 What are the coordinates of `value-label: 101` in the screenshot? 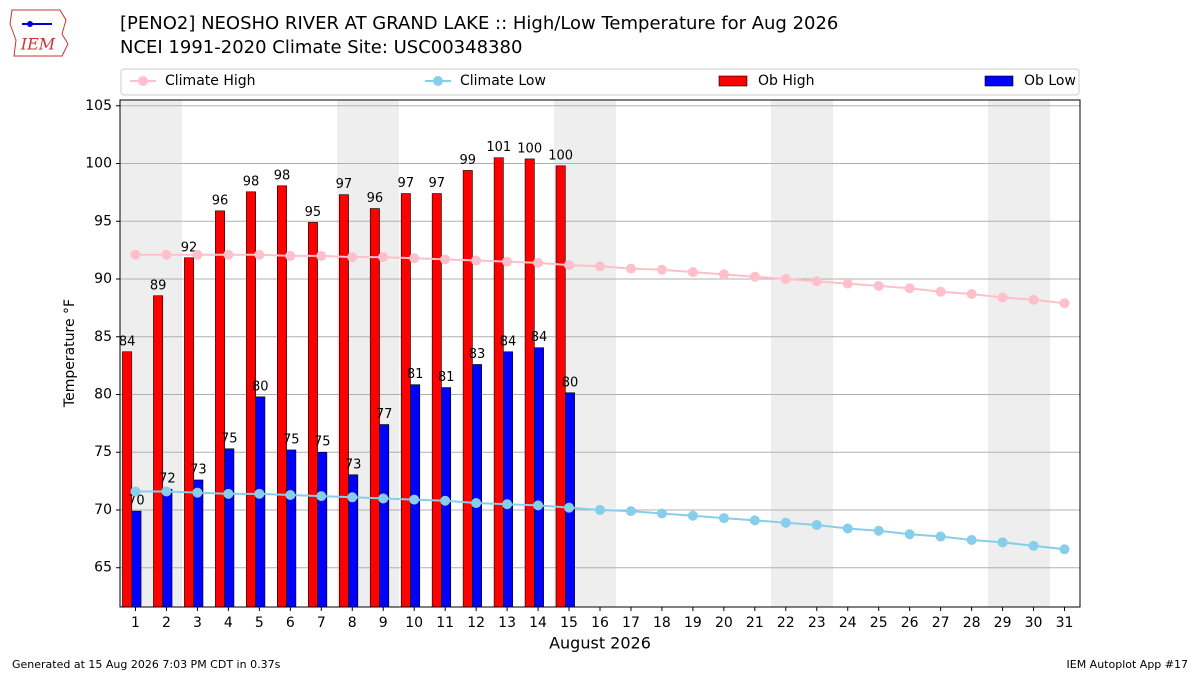 It's located at (498, 147).